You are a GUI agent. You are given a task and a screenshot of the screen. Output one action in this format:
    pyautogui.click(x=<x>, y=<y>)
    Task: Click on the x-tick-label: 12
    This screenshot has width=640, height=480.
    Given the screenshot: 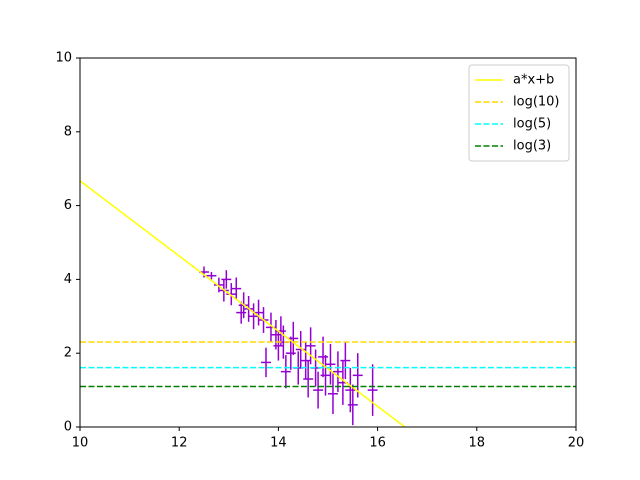 What is the action you would take?
    pyautogui.click(x=179, y=443)
    